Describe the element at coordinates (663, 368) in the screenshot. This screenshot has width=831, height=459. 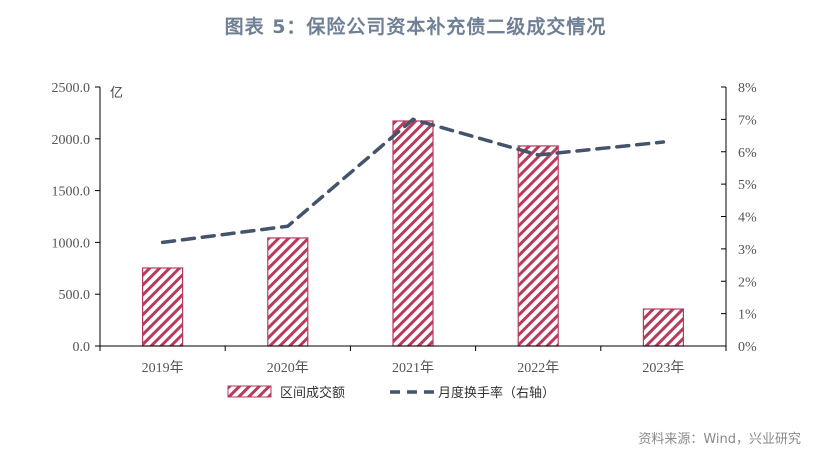
I see `x-tick-label: 2023年` at that location.